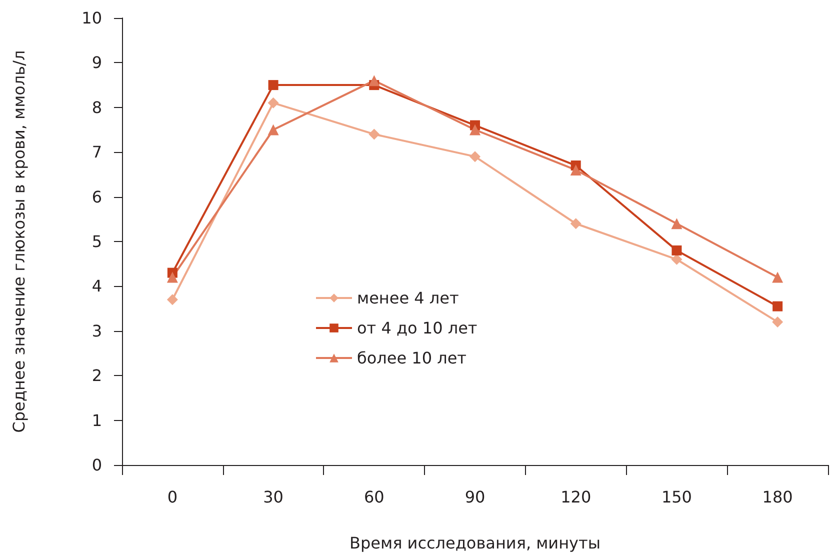 This screenshot has height=556, width=839. Describe the element at coordinates (97, 376) in the screenshot. I see `y-tick-label: 2` at that location.